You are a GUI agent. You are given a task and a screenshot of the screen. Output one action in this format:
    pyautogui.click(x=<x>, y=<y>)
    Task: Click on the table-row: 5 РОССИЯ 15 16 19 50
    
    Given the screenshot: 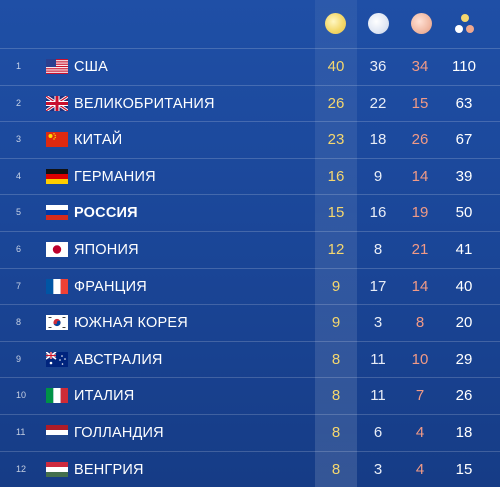 What is the action you would take?
    pyautogui.click(x=250, y=212)
    